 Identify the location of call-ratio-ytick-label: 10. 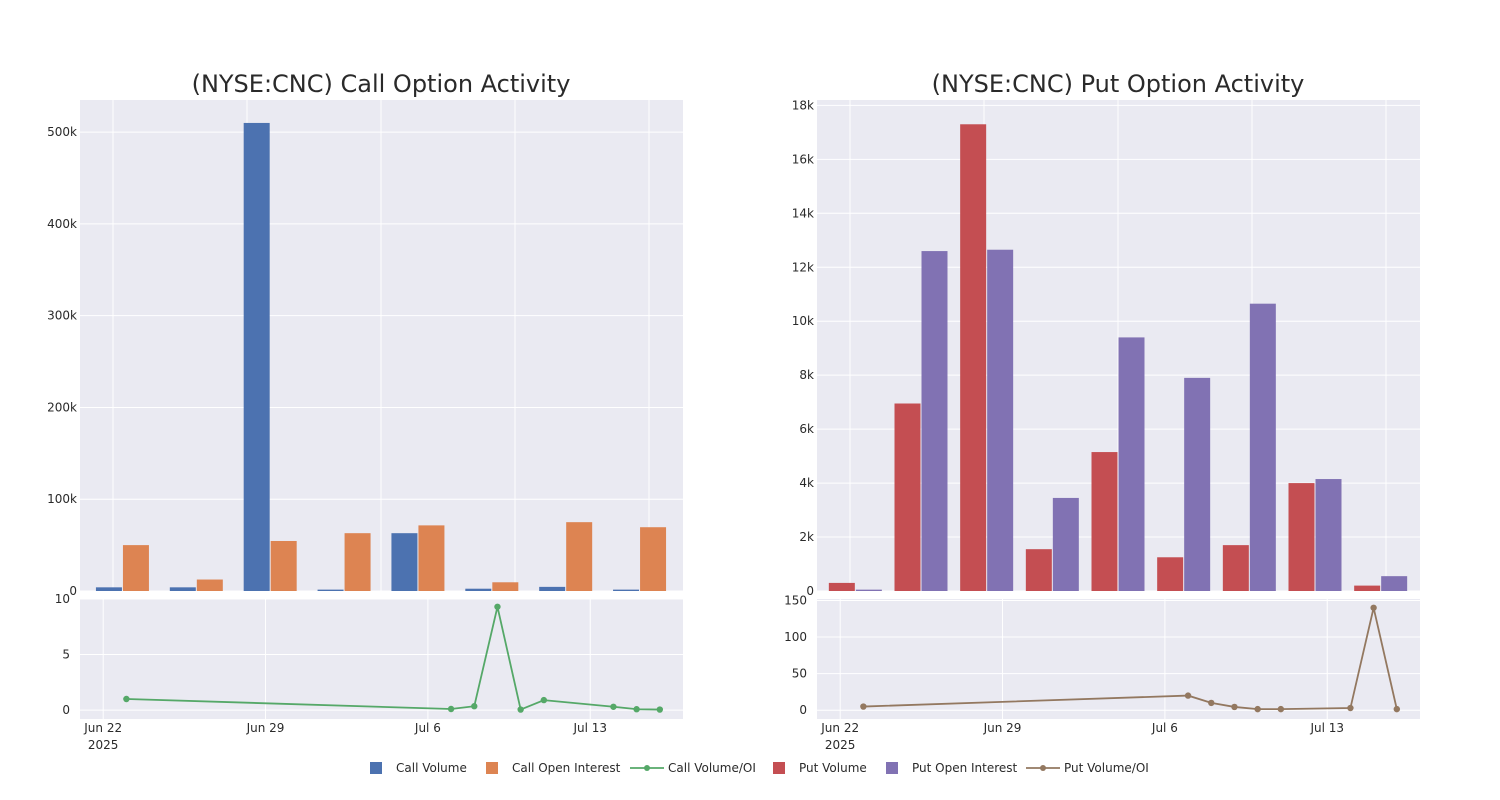
(62, 599).